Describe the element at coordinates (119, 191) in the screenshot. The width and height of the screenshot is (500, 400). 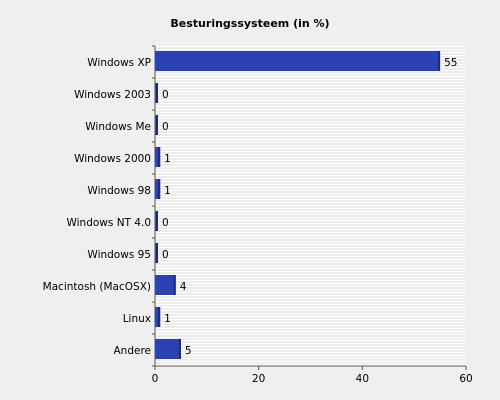
I see `category-label: Windows 98` at that location.